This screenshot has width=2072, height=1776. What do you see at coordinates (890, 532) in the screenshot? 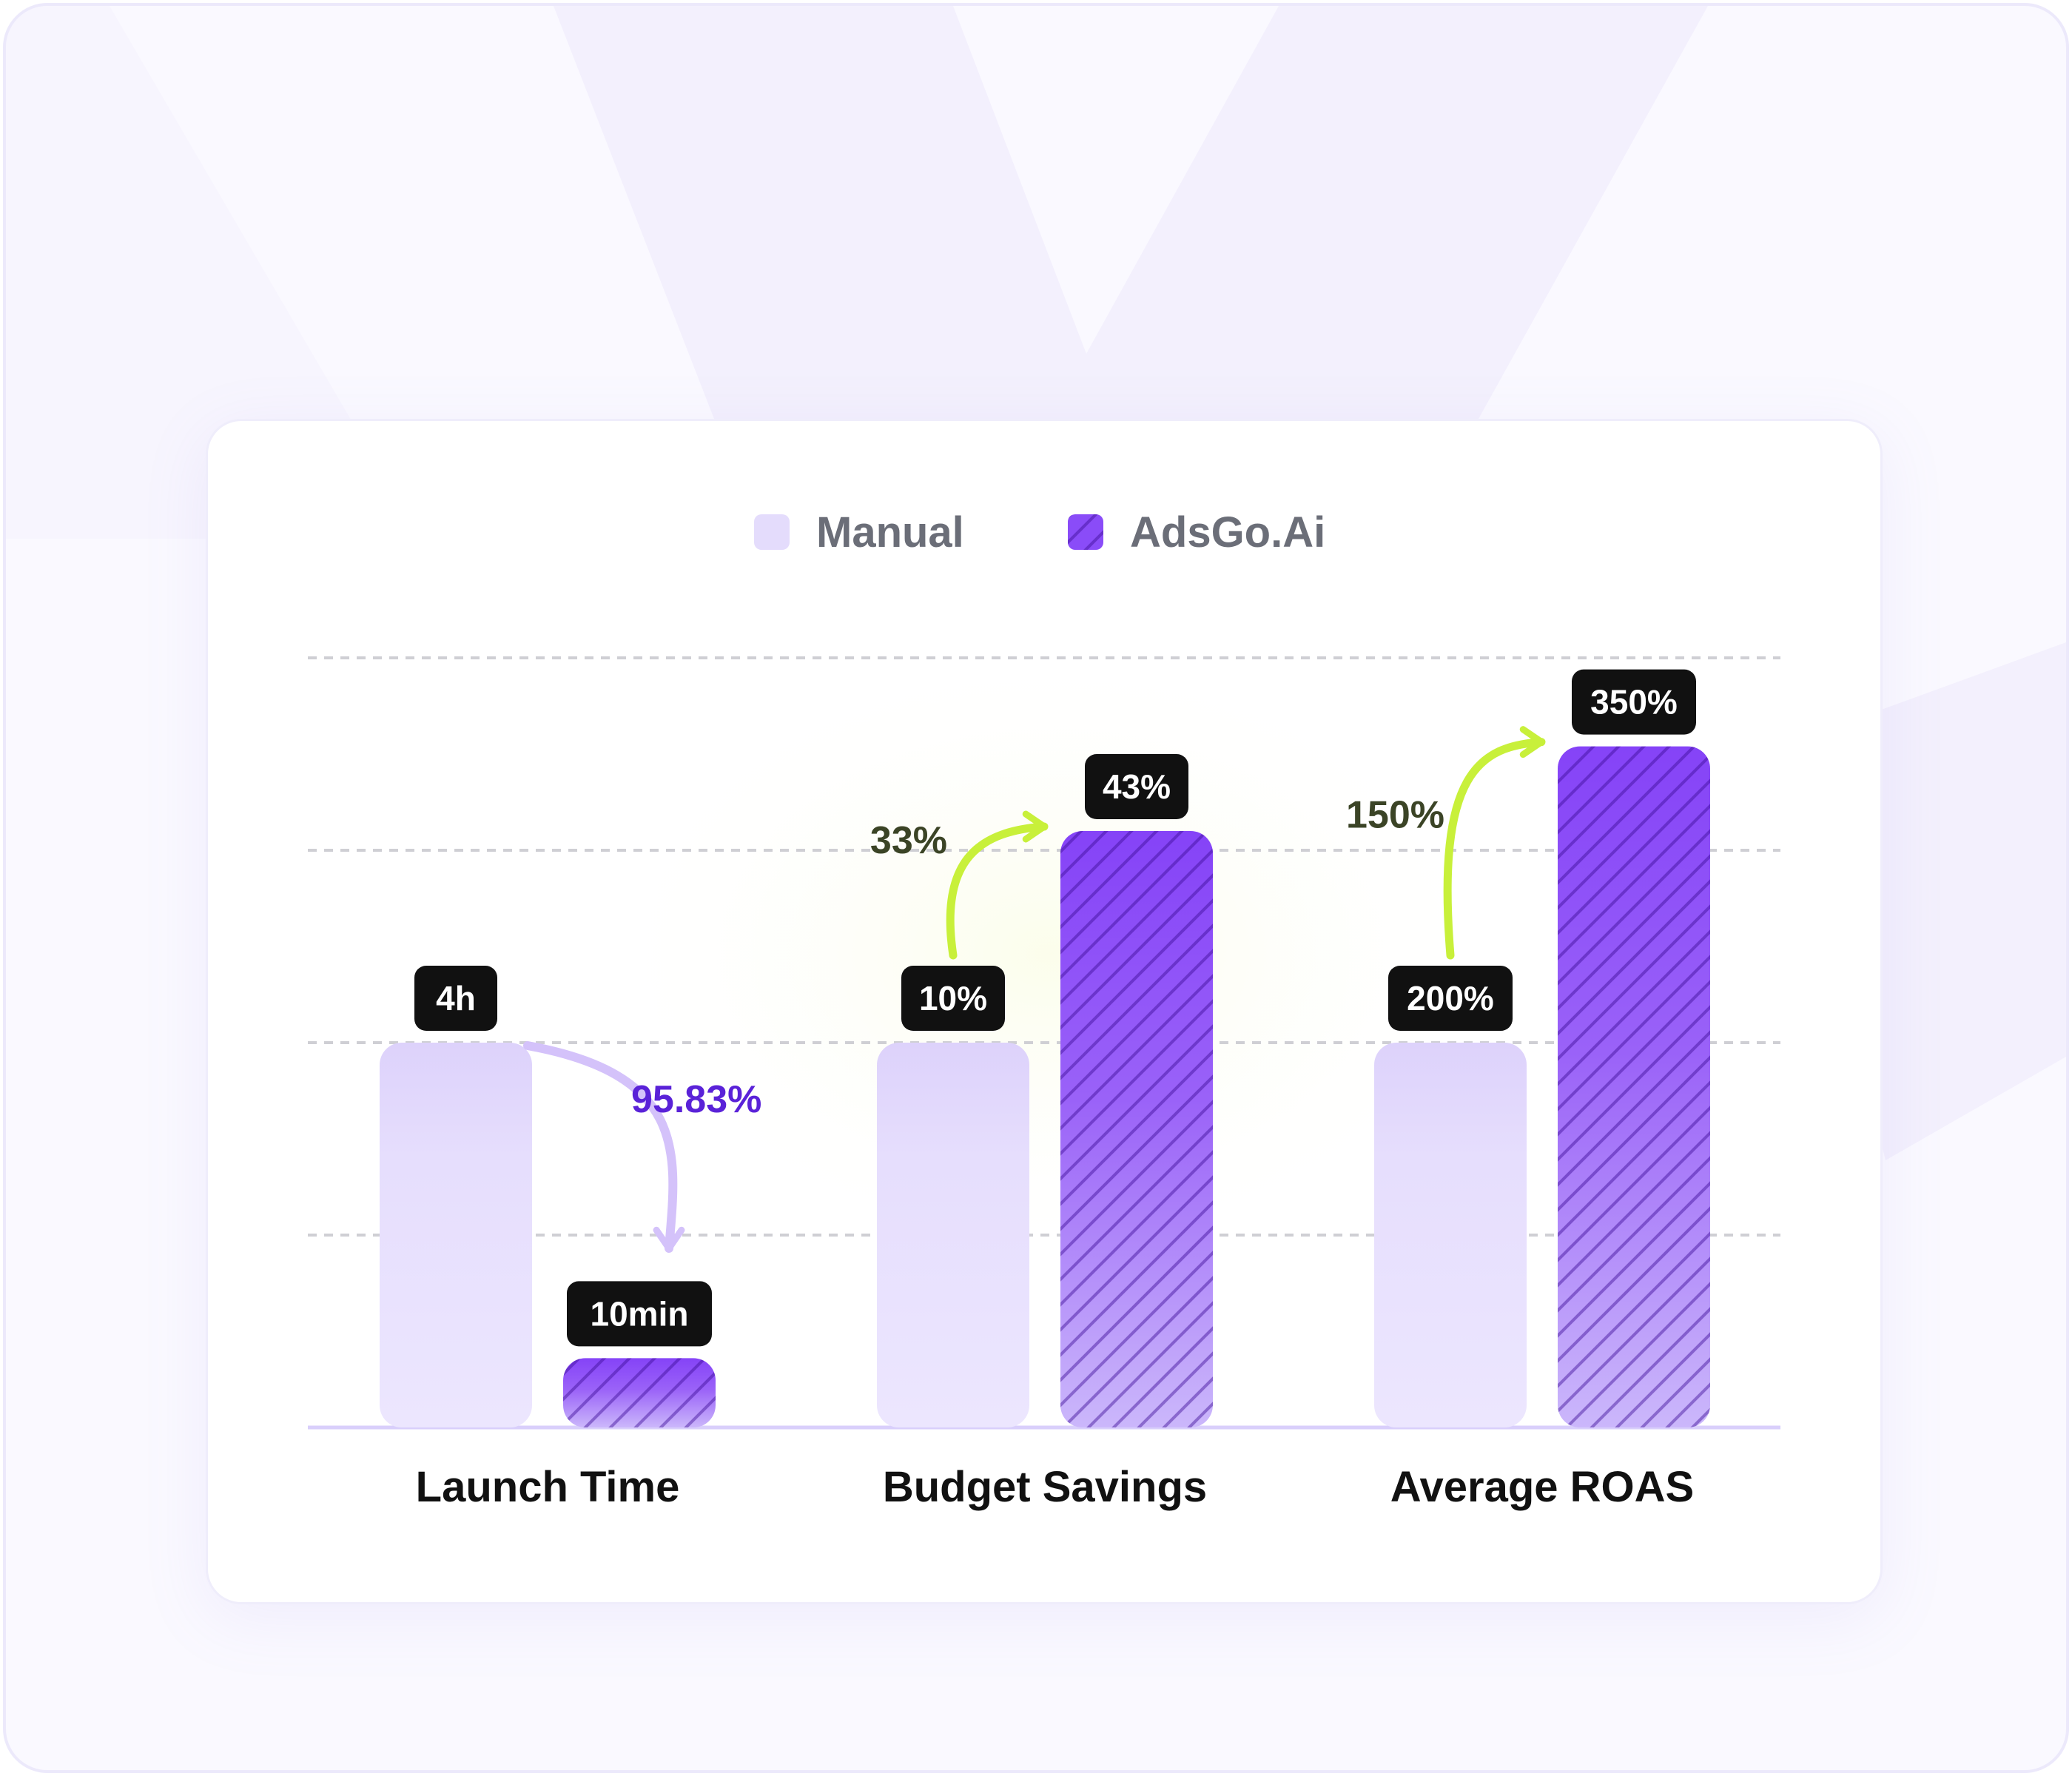
I see `legend-label: Manual` at bounding box center [890, 532].